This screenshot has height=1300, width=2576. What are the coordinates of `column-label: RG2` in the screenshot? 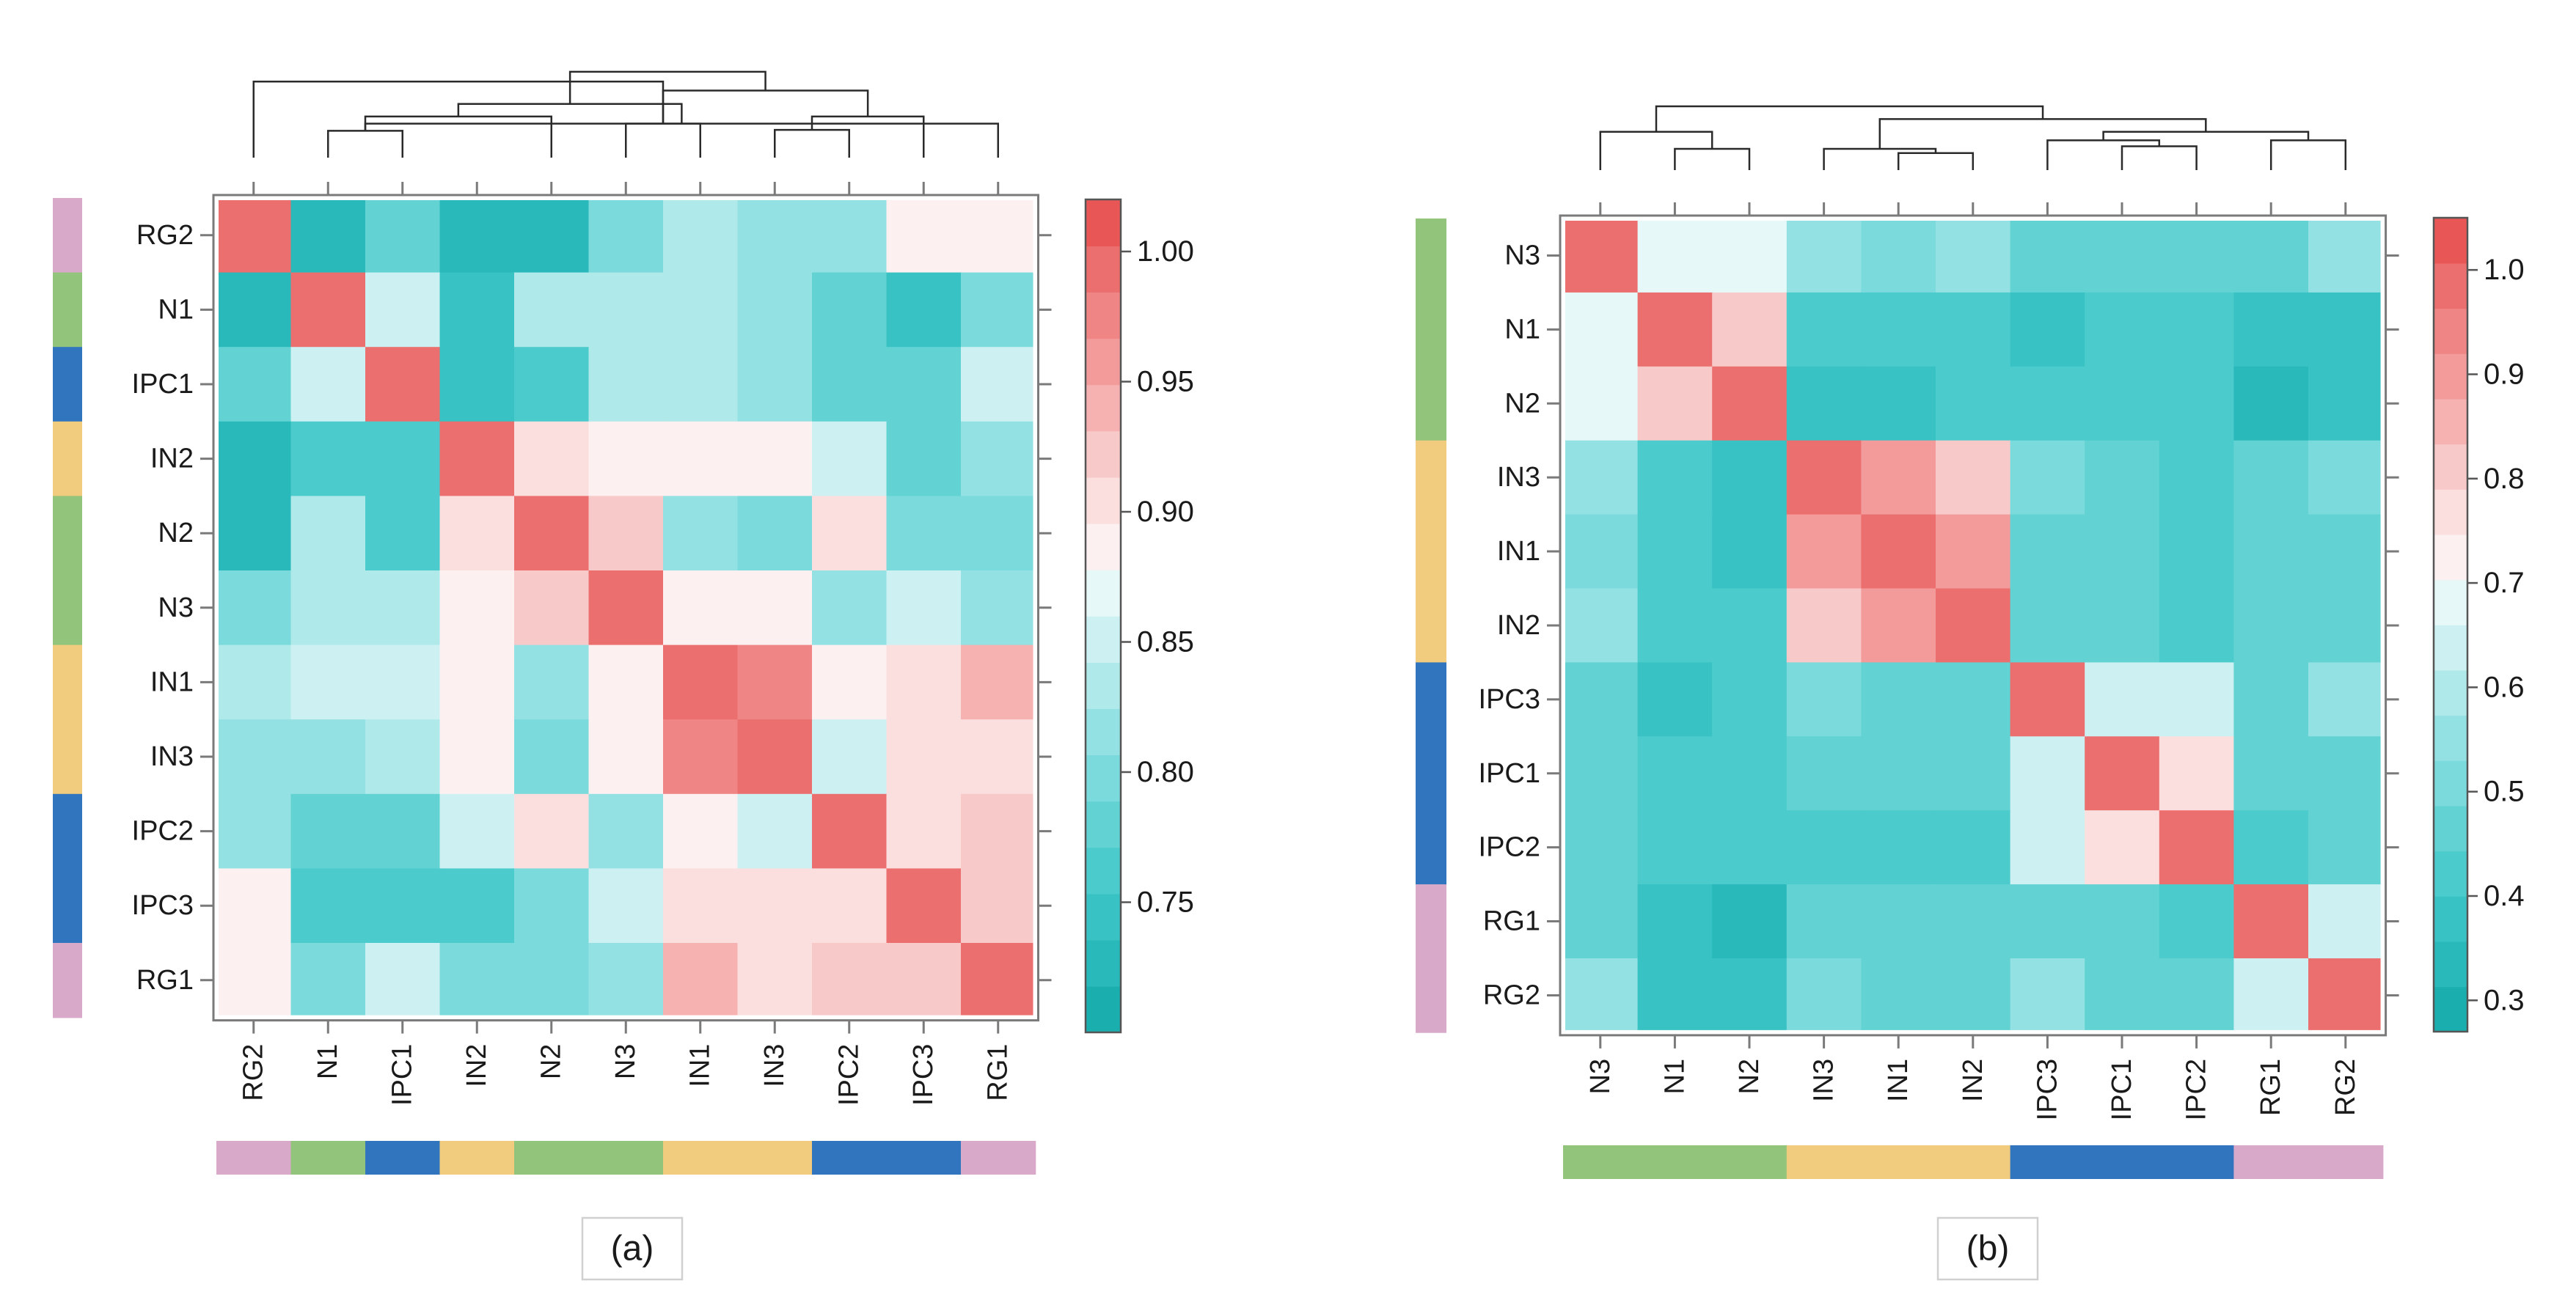 It's located at (2345, 1087).